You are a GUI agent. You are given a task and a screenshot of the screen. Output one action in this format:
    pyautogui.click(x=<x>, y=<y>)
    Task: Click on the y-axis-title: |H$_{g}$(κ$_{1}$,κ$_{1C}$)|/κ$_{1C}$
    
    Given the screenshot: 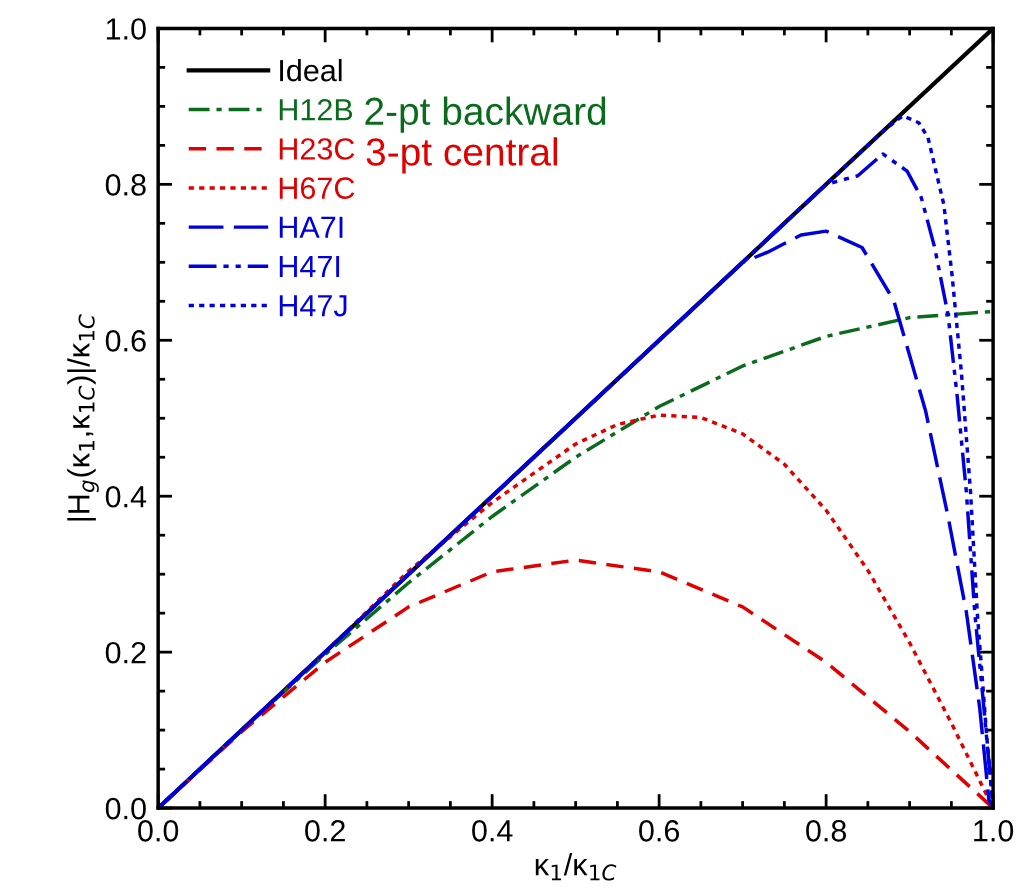 What is the action you would take?
    pyautogui.click(x=83, y=417)
    